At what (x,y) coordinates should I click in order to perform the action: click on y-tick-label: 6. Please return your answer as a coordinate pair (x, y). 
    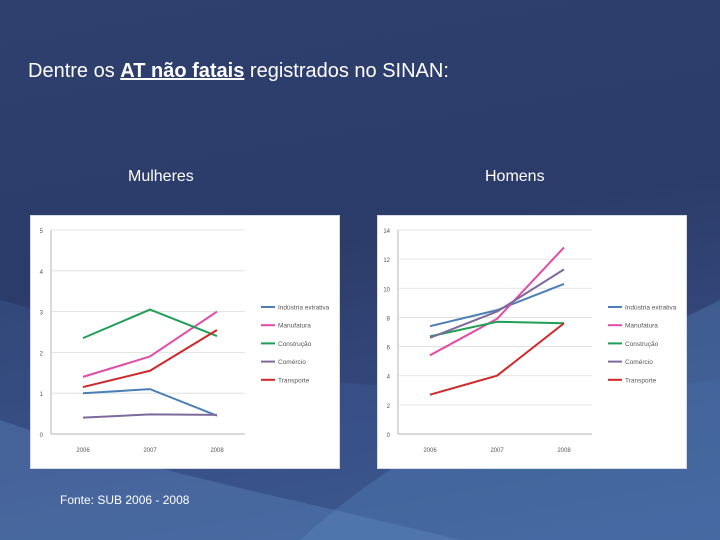
    Looking at the image, I should click on (389, 349).